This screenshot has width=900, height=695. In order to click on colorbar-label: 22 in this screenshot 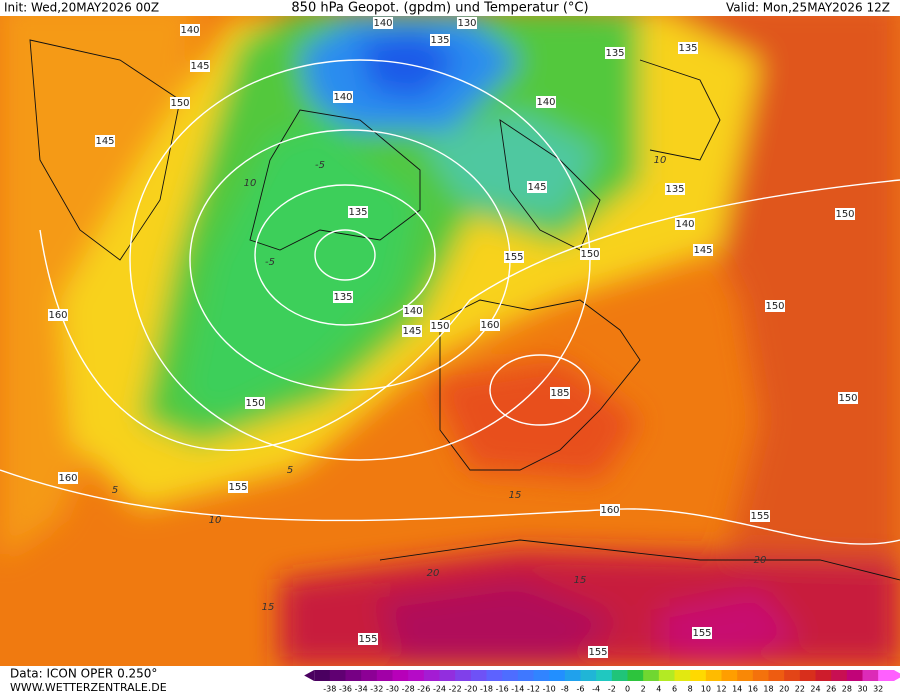, I will do `click(800, 689)`.